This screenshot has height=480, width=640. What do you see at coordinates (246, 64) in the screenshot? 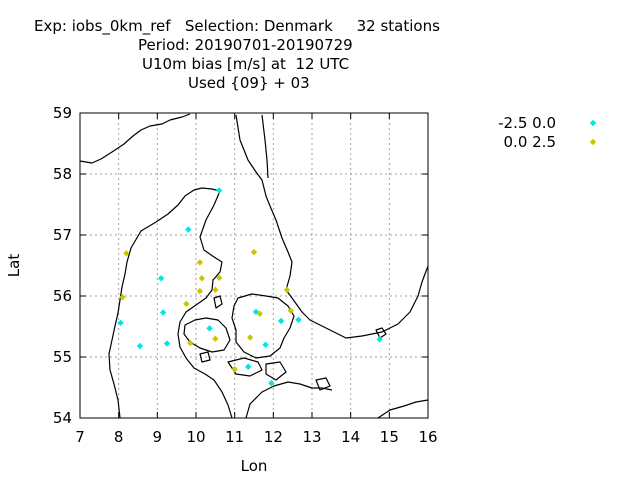
I see `title-line-3: U10m bias [m/s] at 12 UTC` at bounding box center [246, 64].